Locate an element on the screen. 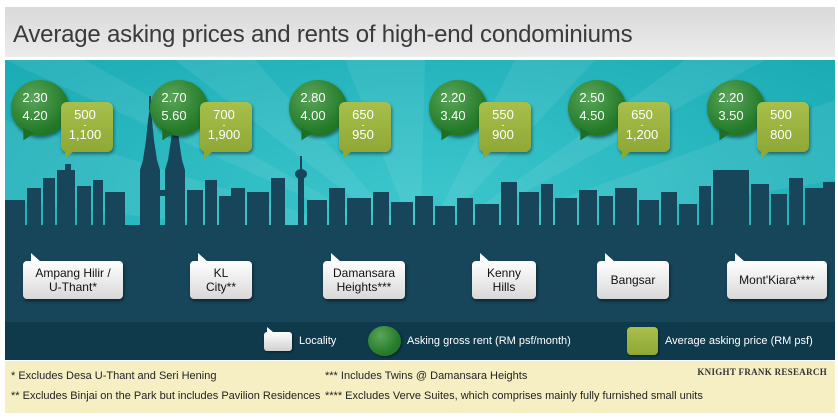 This screenshot has width=838, height=418. legend-locality-label: Locality is located at coordinates (318, 341).